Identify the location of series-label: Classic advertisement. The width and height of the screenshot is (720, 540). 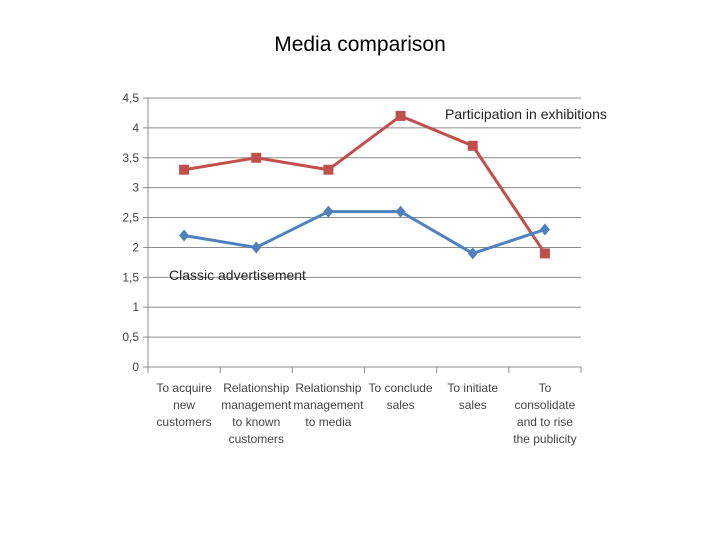
(237, 275).